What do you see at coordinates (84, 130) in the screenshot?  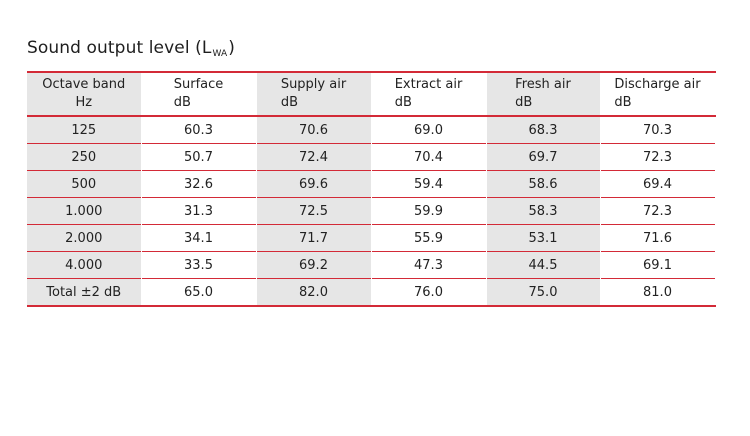 I see `row-label: 125` at bounding box center [84, 130].